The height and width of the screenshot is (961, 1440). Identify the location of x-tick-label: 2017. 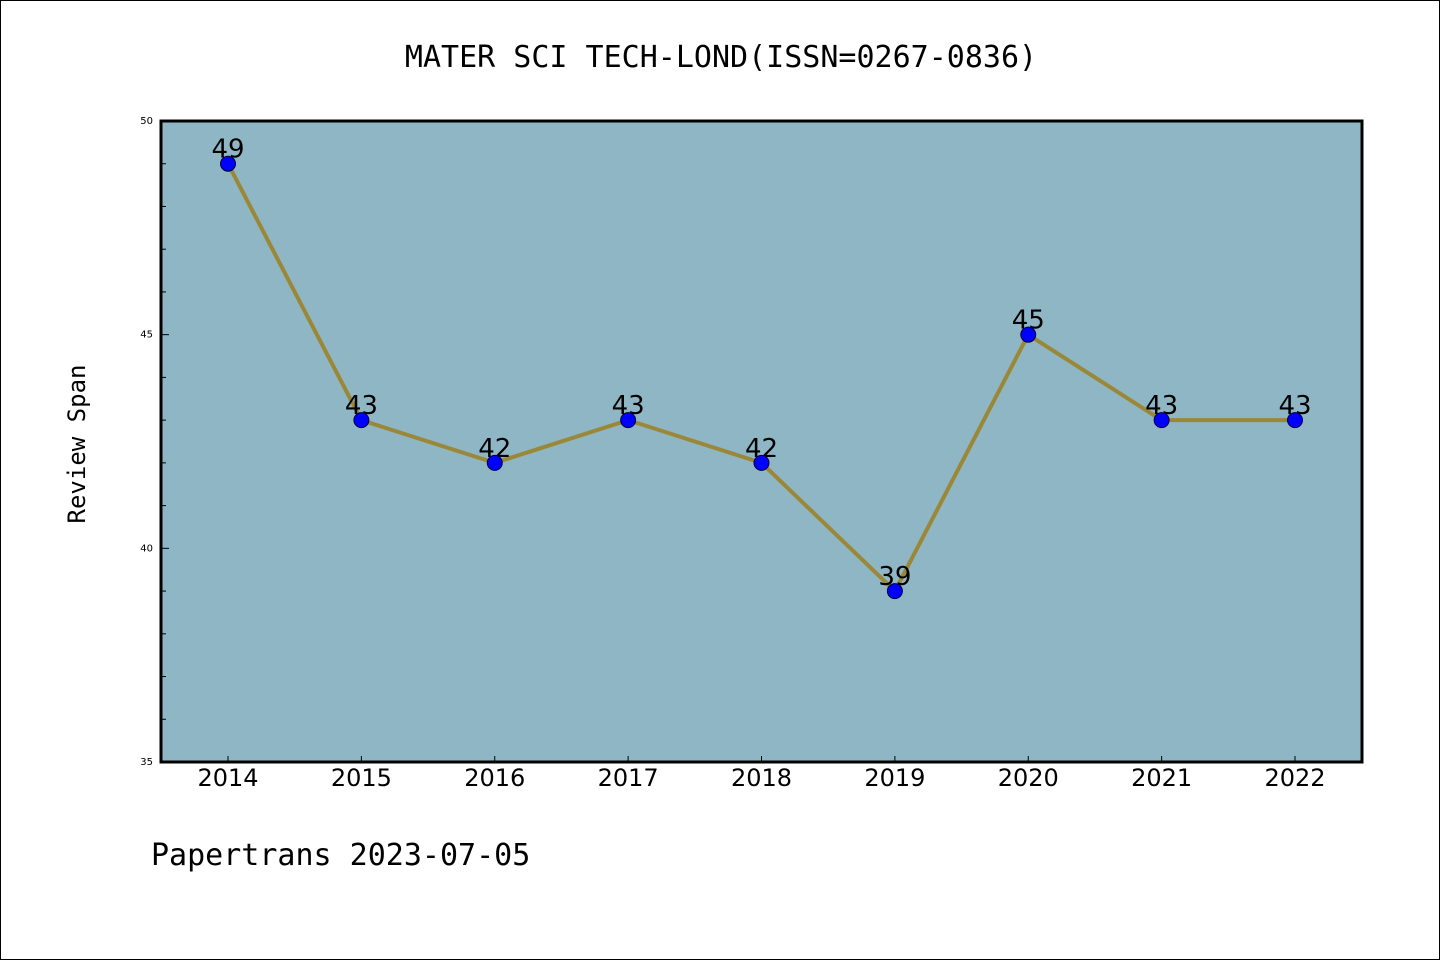
(628, 778).